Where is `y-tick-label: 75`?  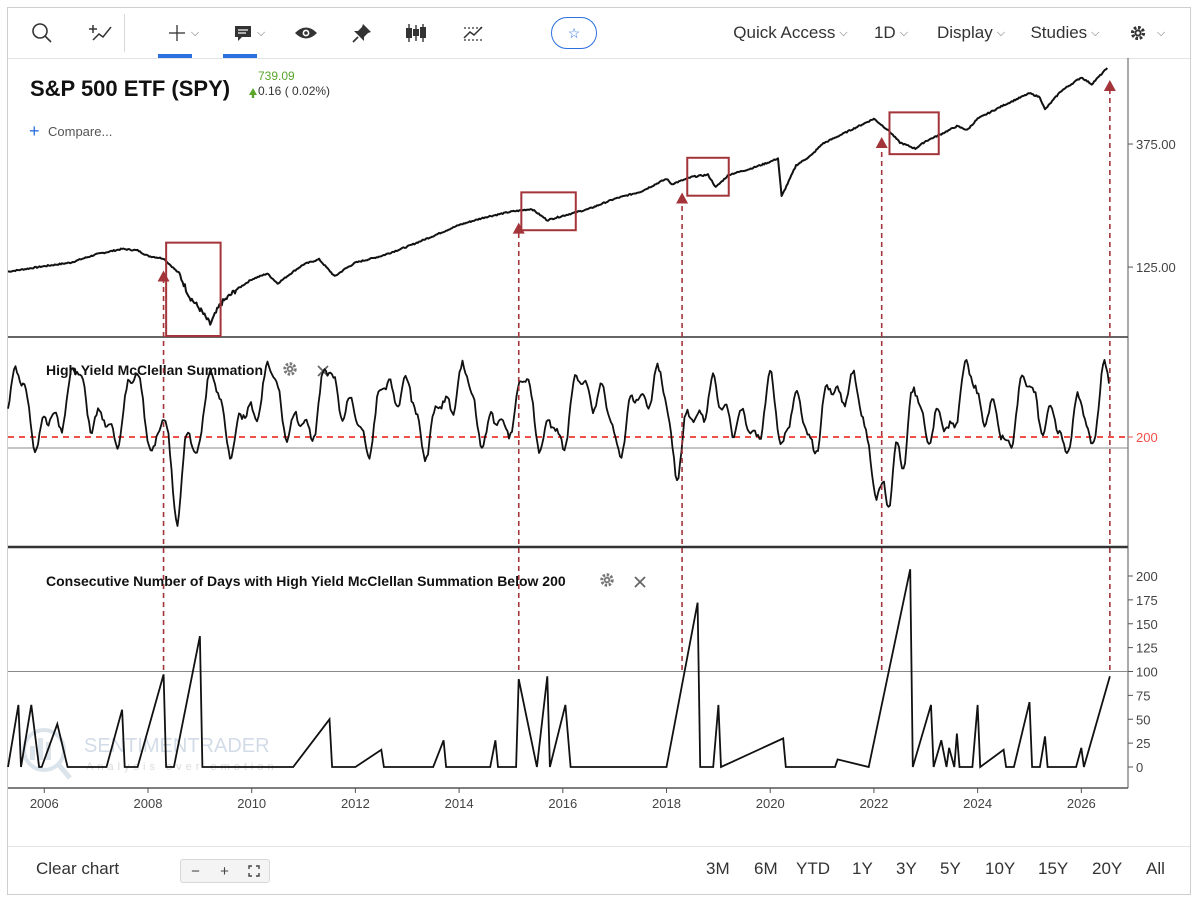 y-tick-label: 75 is located at coordinates (1143, 695).